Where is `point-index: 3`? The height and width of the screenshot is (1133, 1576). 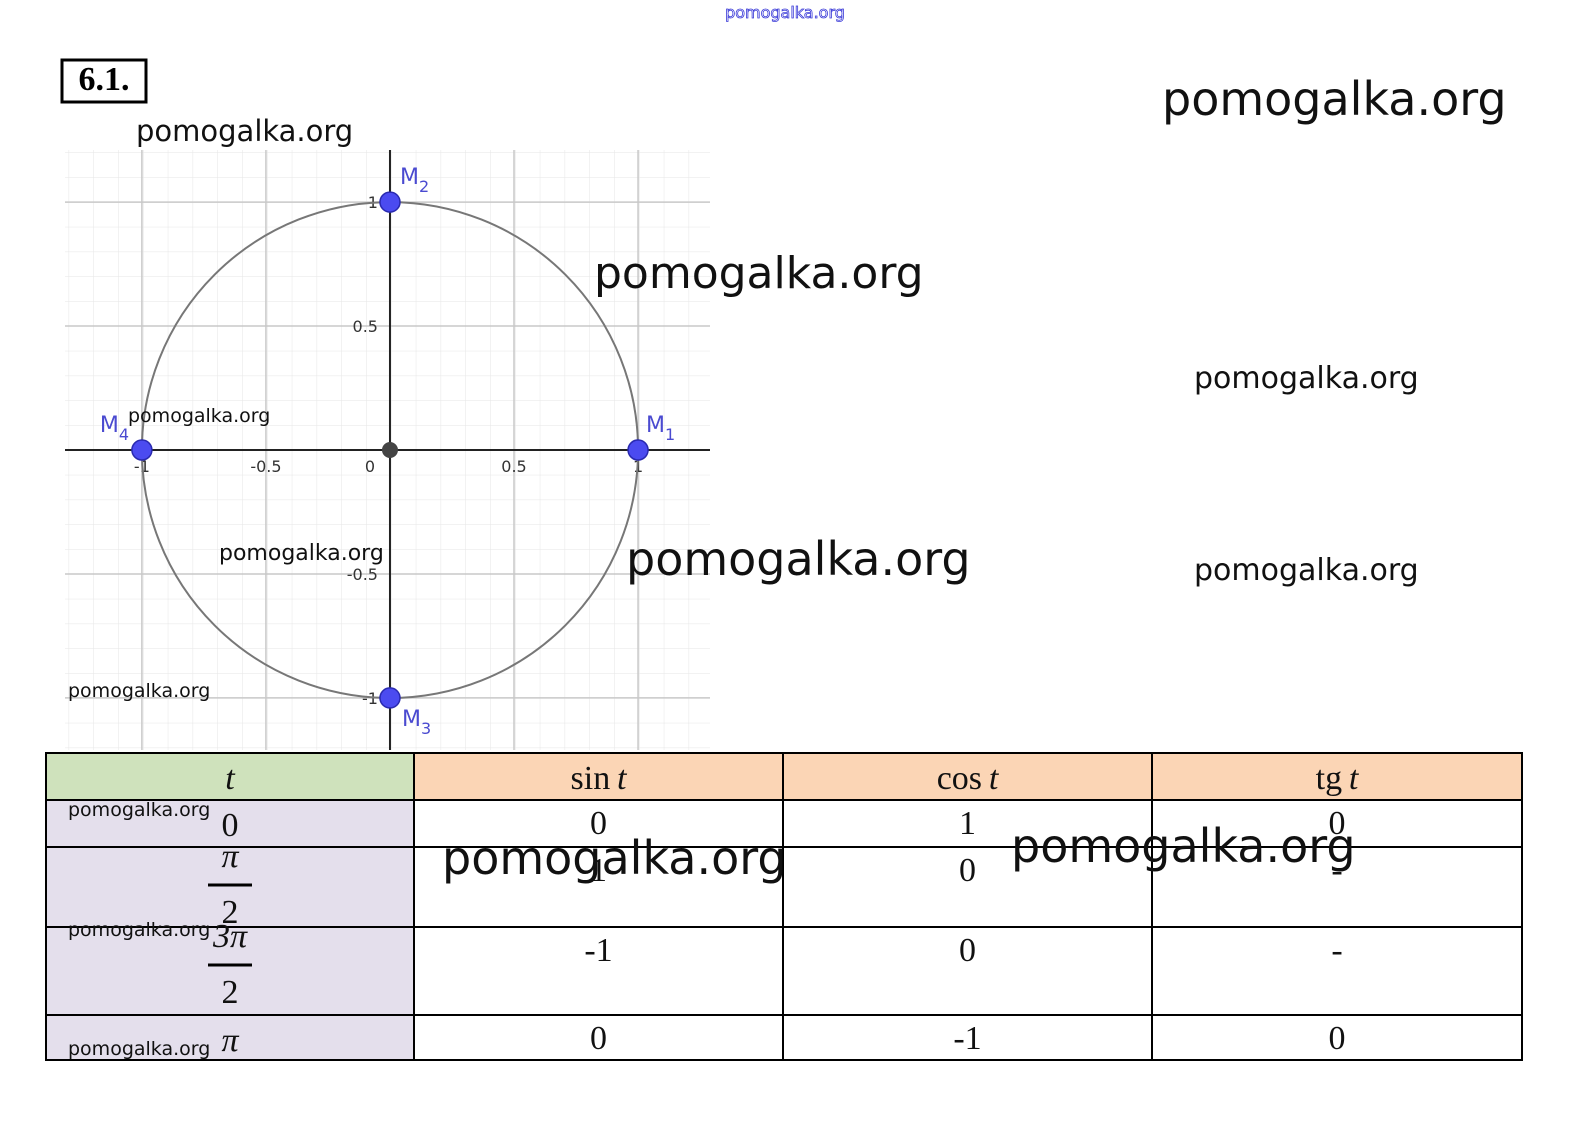 point-index: 3 is located at coordinates (426, 728).